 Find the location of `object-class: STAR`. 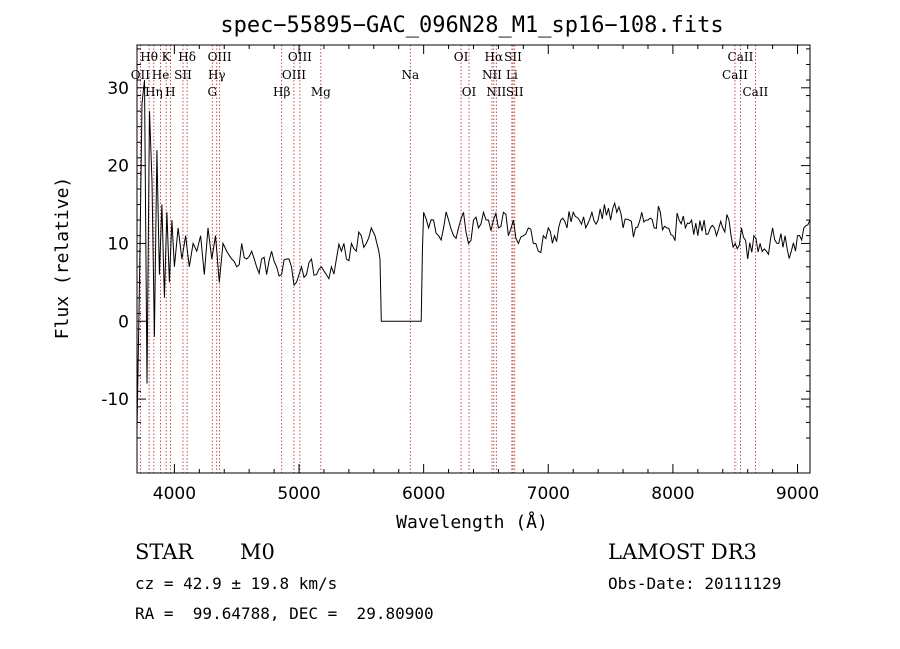

object-class: STAR is located at coordinates (164, 552).